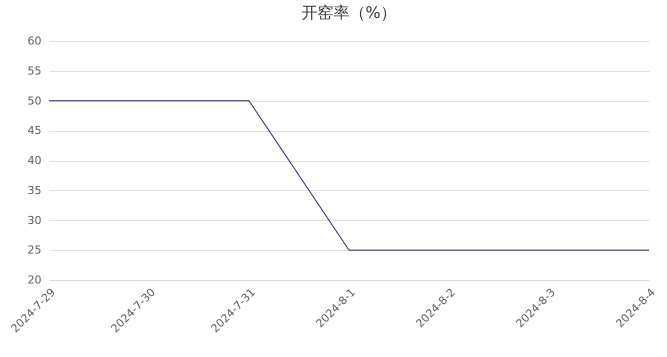 The height and width of the screenshot is (357, 667). Describe the element at coordinates (35, 41) in the screenshot. I see `y-tick-label: 60` at that location.